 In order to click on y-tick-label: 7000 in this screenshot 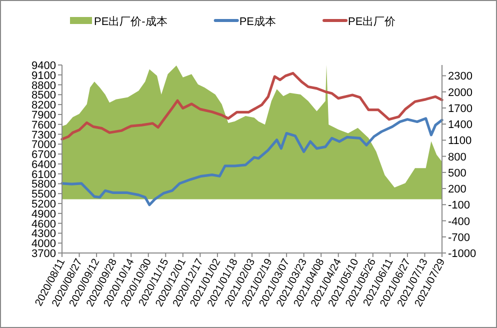, I will do `click(44, 145)`.